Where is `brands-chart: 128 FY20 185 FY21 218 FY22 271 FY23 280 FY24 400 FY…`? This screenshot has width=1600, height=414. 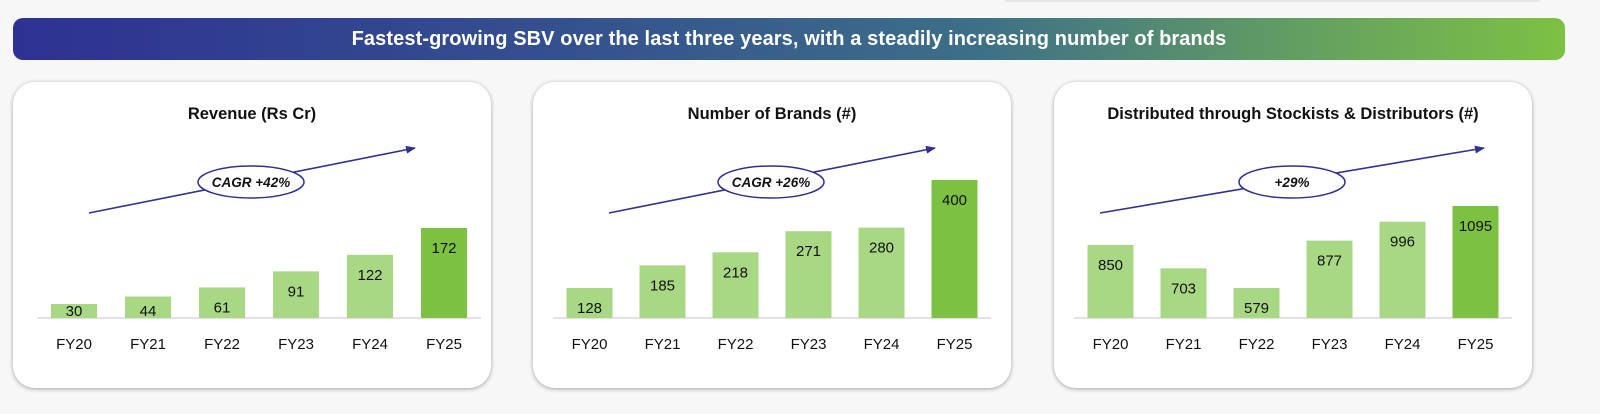
brands-chart: 128 FY20 185 FY21 218 FY22 271 FY23 280 FY24 400 FY… is located at coordinates (772, 249).